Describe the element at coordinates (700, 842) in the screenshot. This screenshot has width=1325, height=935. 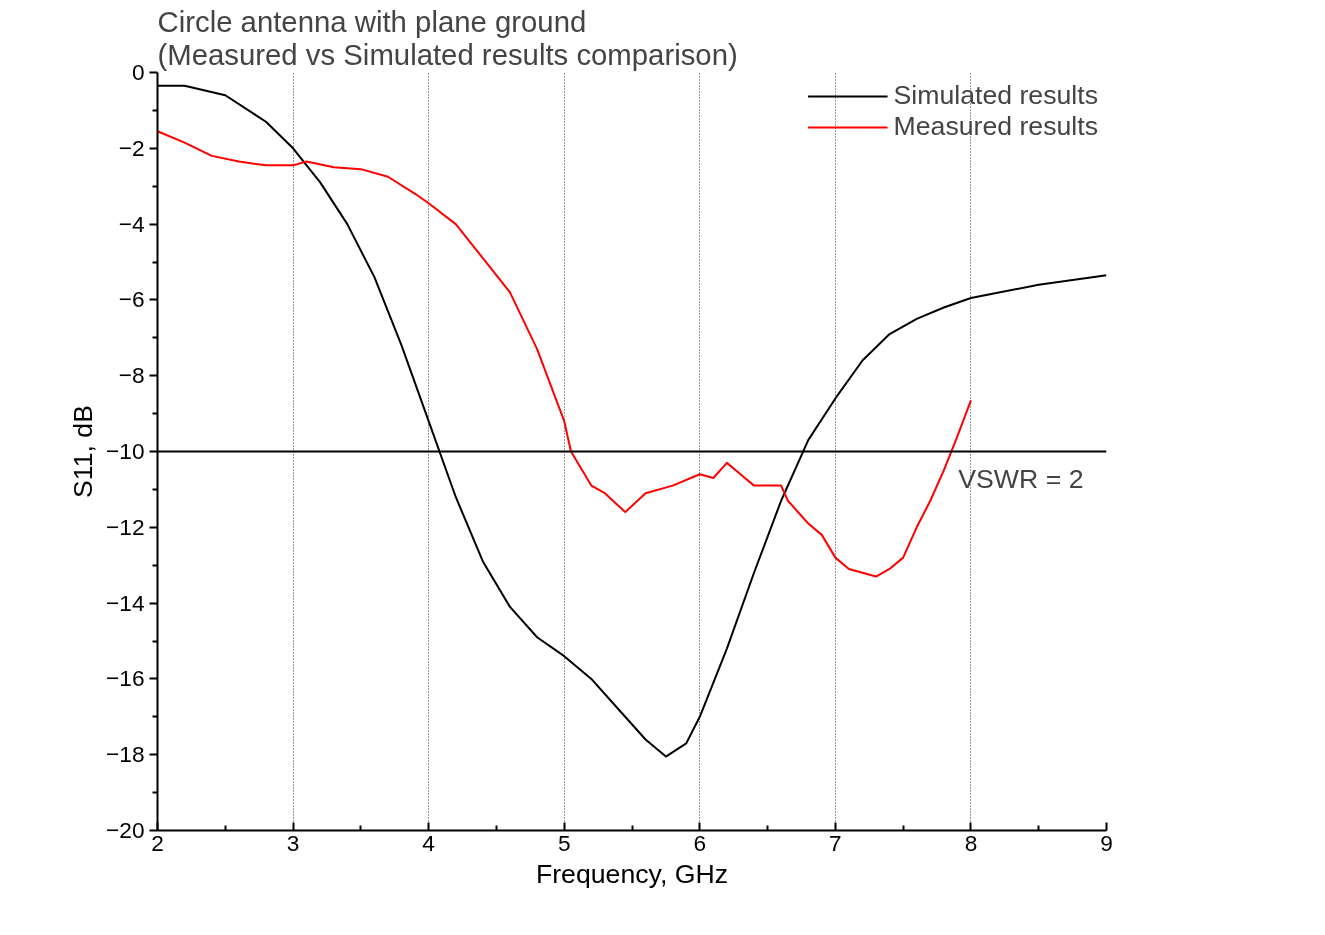
I see `x-tick-label: 6` at that location.